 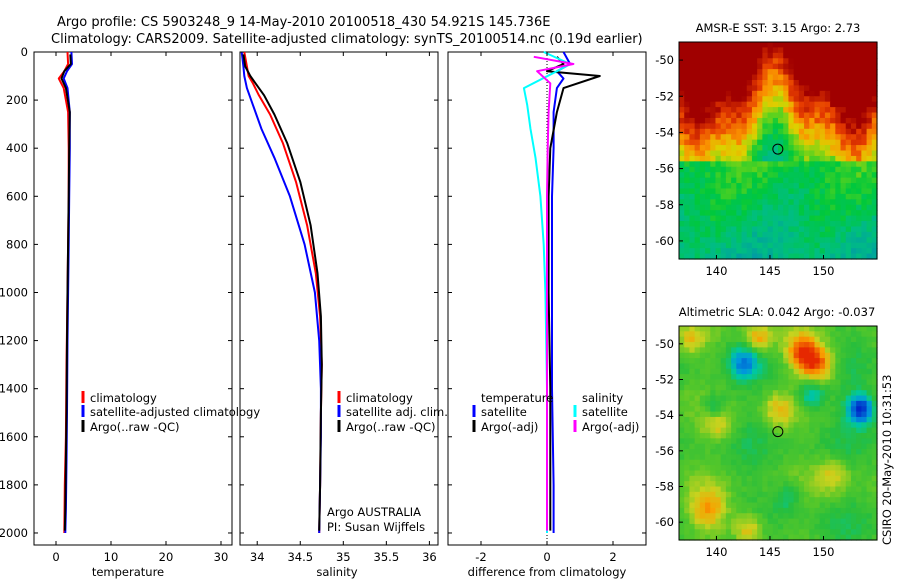 What do you see at coordinates (744, 165) in the screenshot?
I see `sst-map-ticks: 140 145 150-50-52-54-56-58-60` at bounding box center [744, 165].